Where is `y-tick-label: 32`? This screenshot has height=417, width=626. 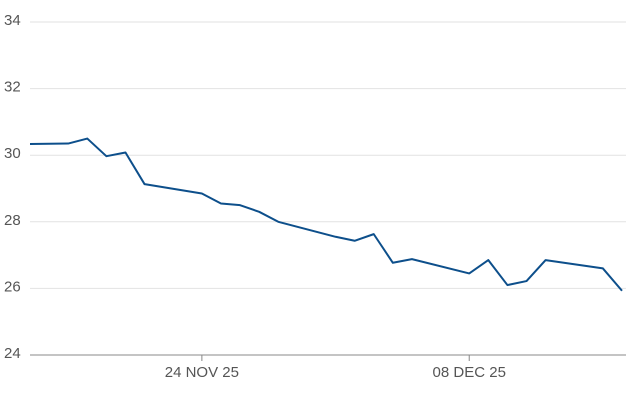
y-tick-label: 32 is located at coordinates (12, 87).